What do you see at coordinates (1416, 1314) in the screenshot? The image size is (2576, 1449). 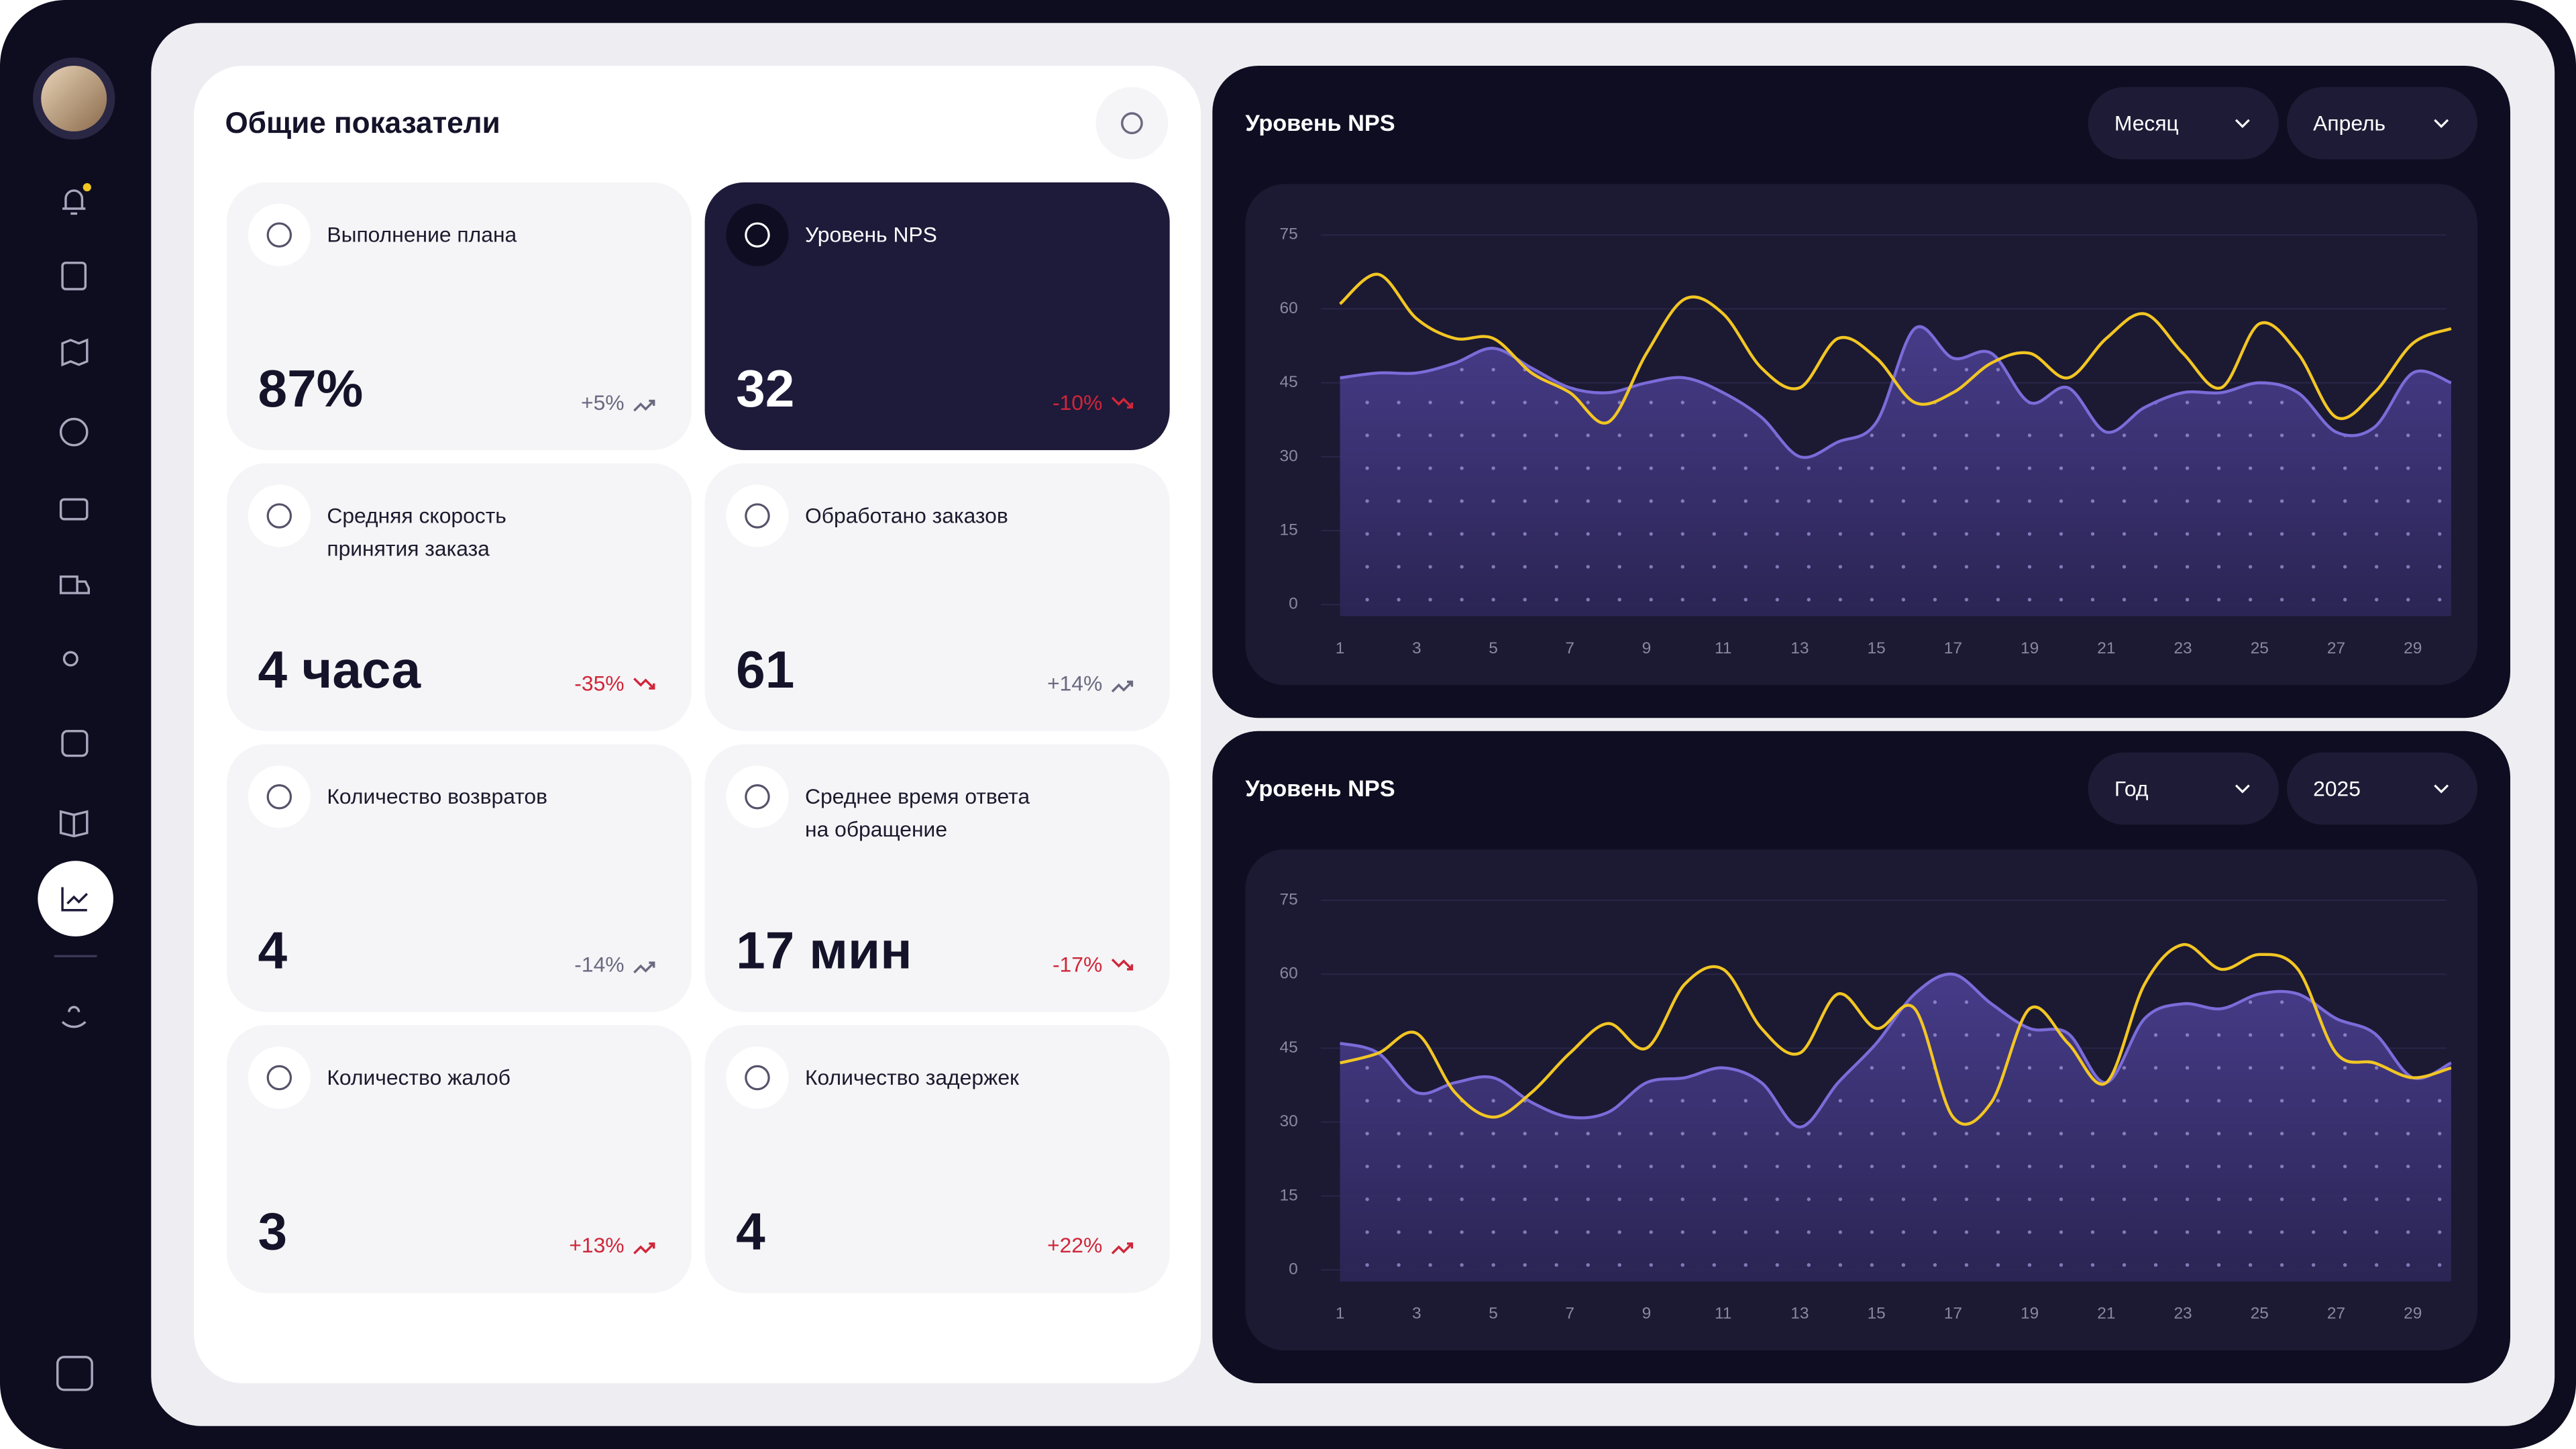 I see `x-tick-label: 3` at bounding box center [1416, 1314].